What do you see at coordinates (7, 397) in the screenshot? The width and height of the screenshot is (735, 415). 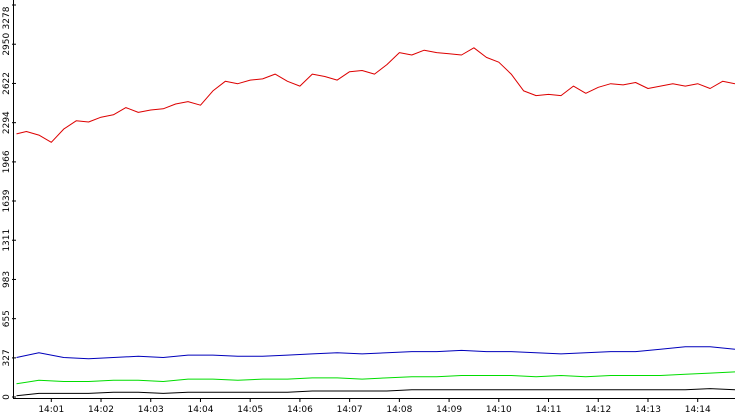 I see `y-tick-label: 0` at bounding box center [7, 397].